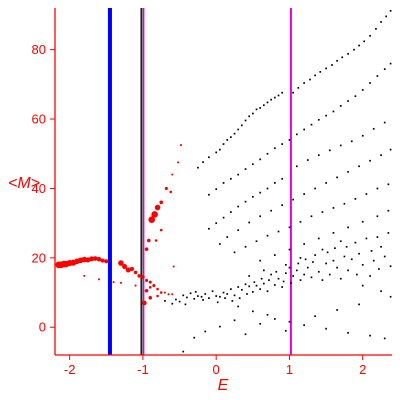  I want to click on x-tick-label: 2, so click(362, 369).